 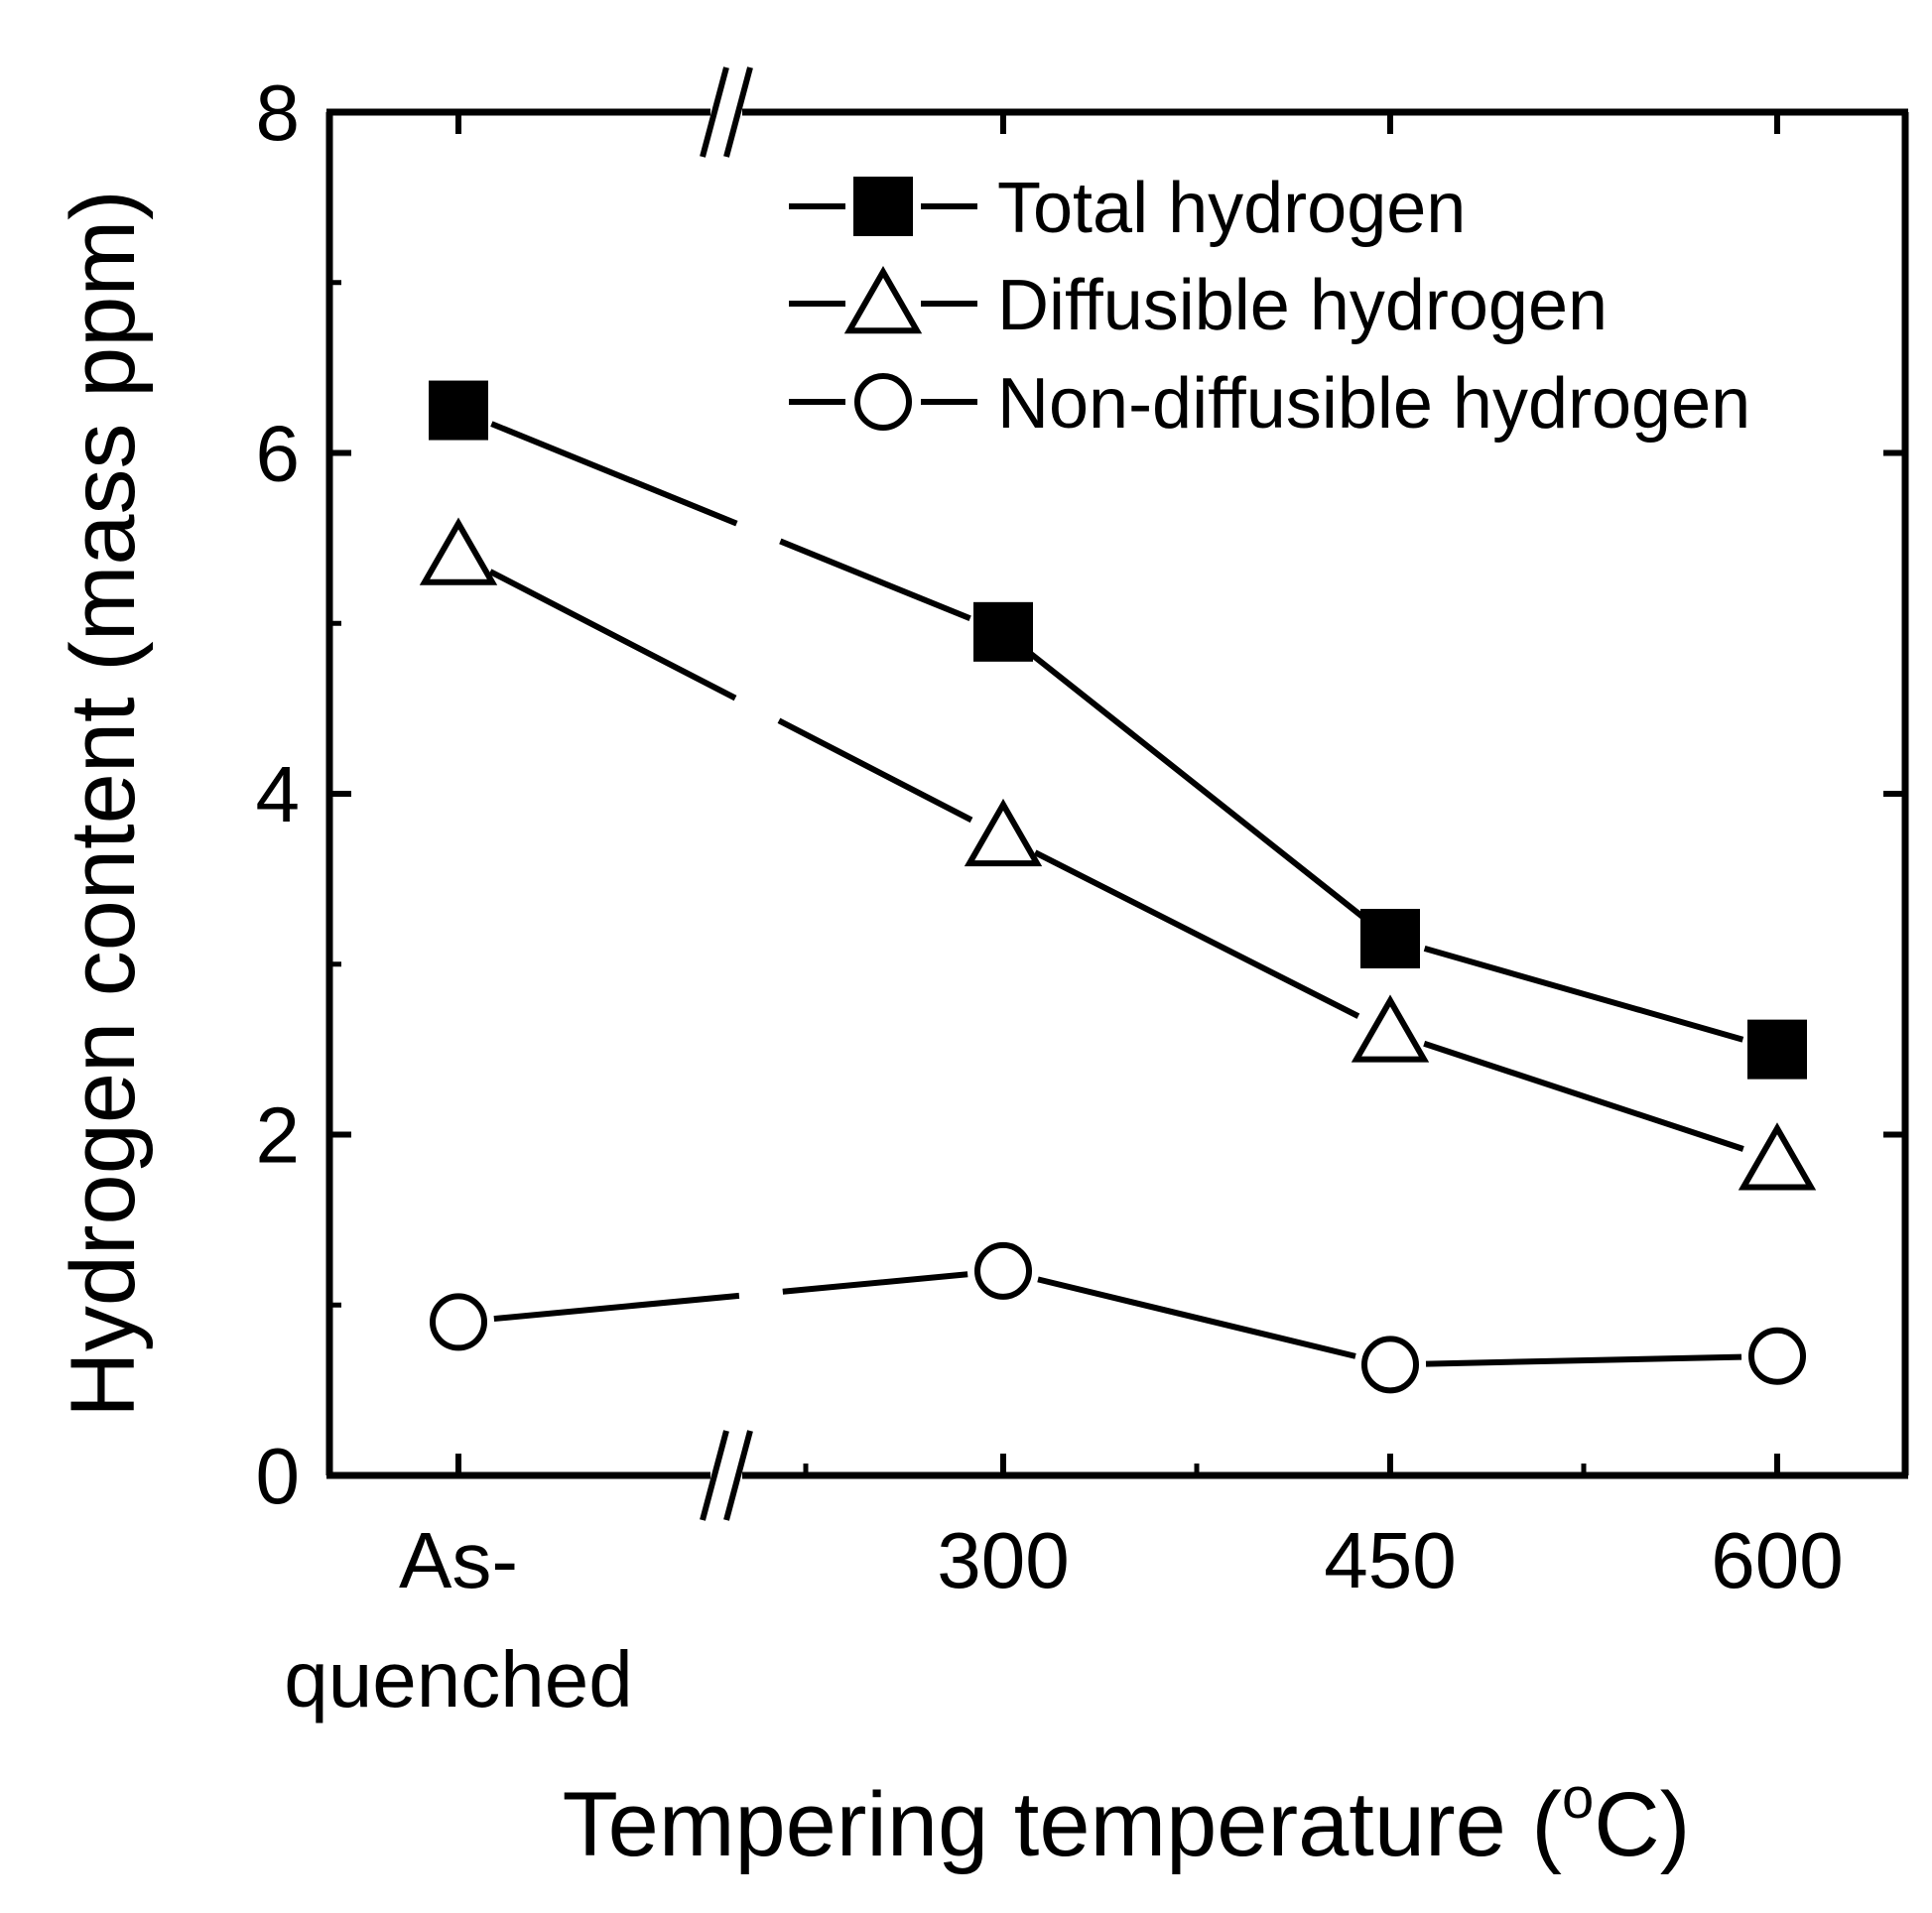 I want to click on y-tick-label: 2, so click(x=279, y=1135).